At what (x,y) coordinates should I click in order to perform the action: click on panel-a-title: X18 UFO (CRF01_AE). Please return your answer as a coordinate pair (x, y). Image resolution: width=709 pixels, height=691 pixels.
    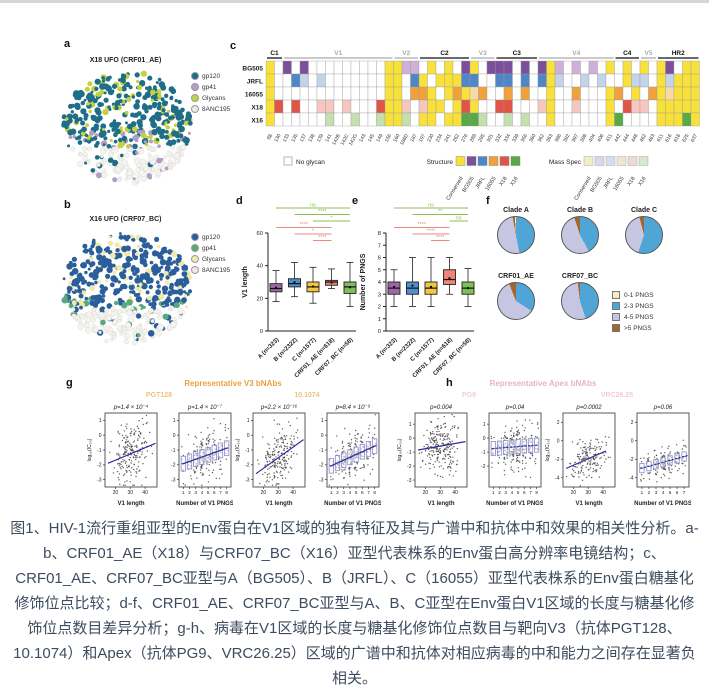
    Looking at the image, I should click on (125, 60).